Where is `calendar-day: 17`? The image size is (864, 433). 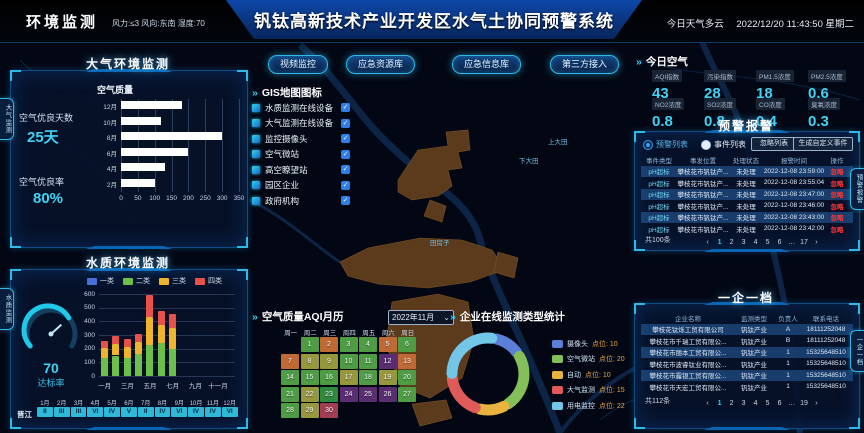 calendar-day: 17 is located at coordinates (348, 377).